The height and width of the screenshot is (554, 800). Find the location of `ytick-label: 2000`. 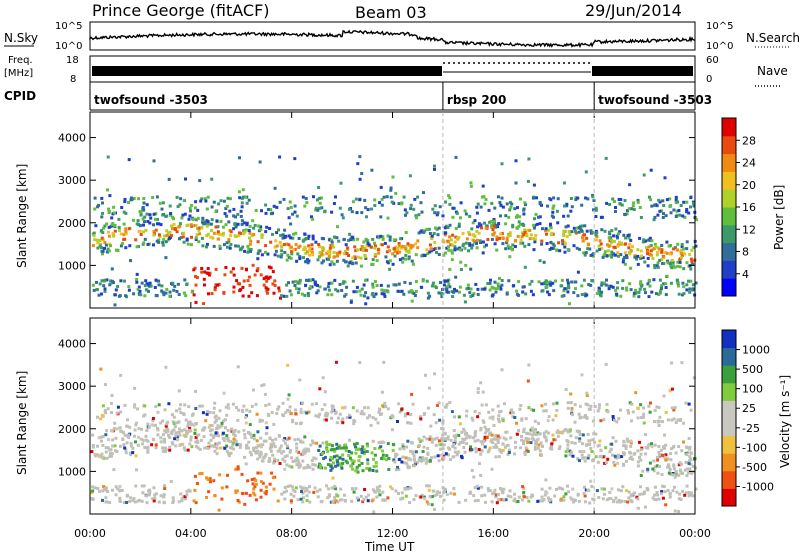

ytick-label: 2000 is located at coordinates (72, 429).